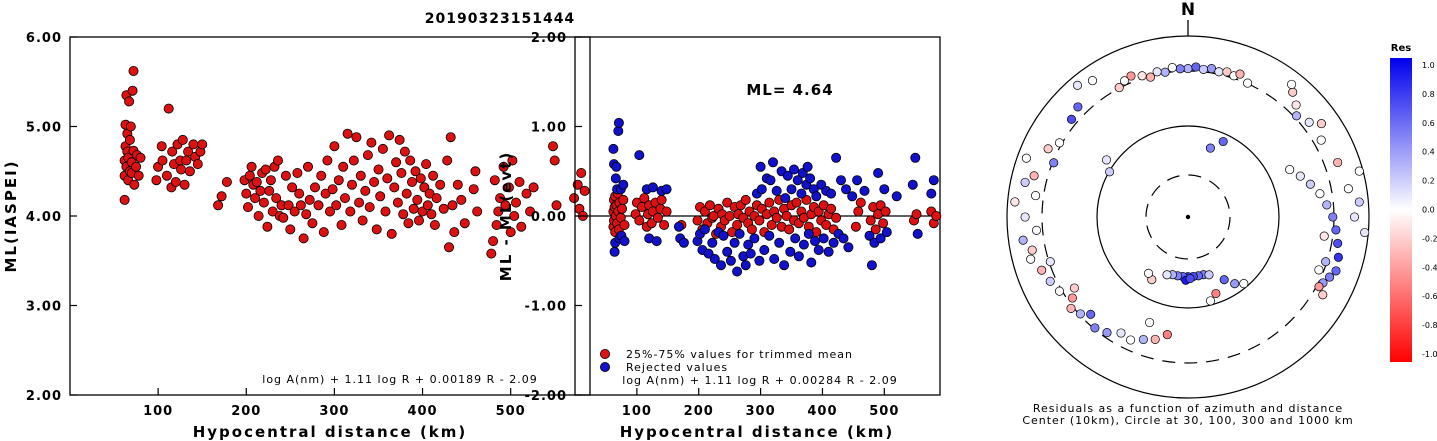 The height and width of the screenshot is (441, 1437). Describe the element at coordinates (1428, 65) in the screenshot. I see `colorbar-tick-label: 1.0` at that location.